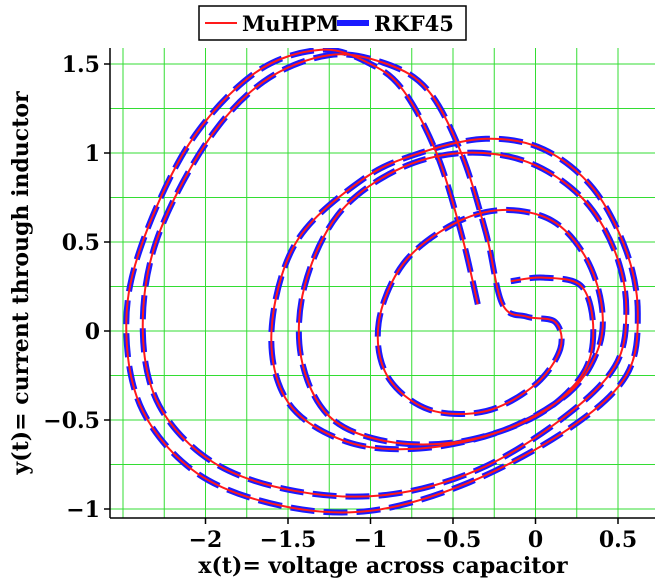  Describe the element at coordinates (81, 65) in the screenshot. I see `y-tick-label: 1.5` at that location.